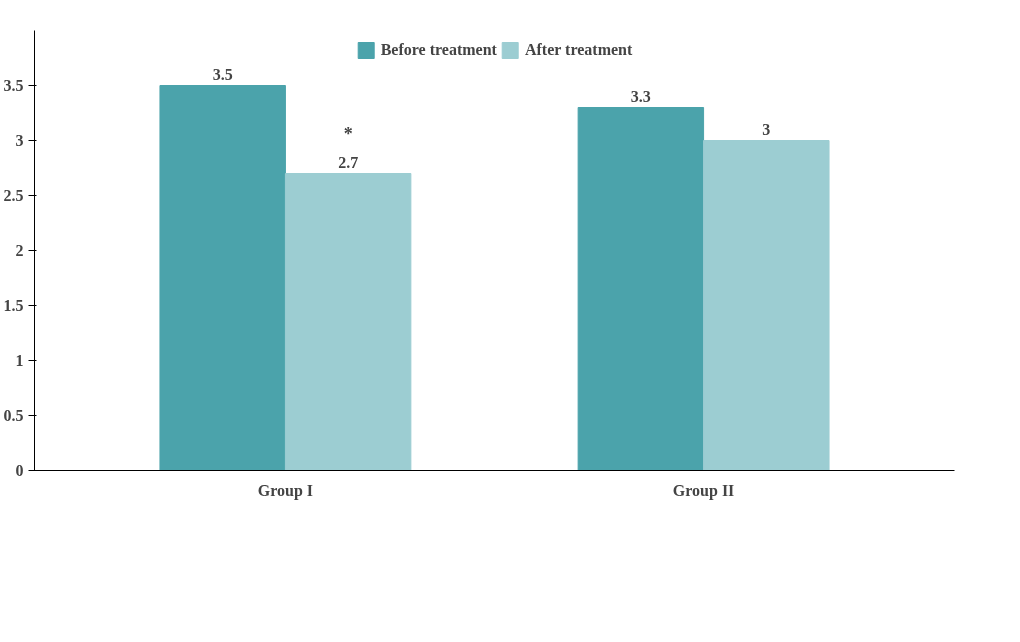  What do you see at coordinates (222, 74) in the screenshot?
I see `data-label: 3.5` at bounding box center [222, 74].